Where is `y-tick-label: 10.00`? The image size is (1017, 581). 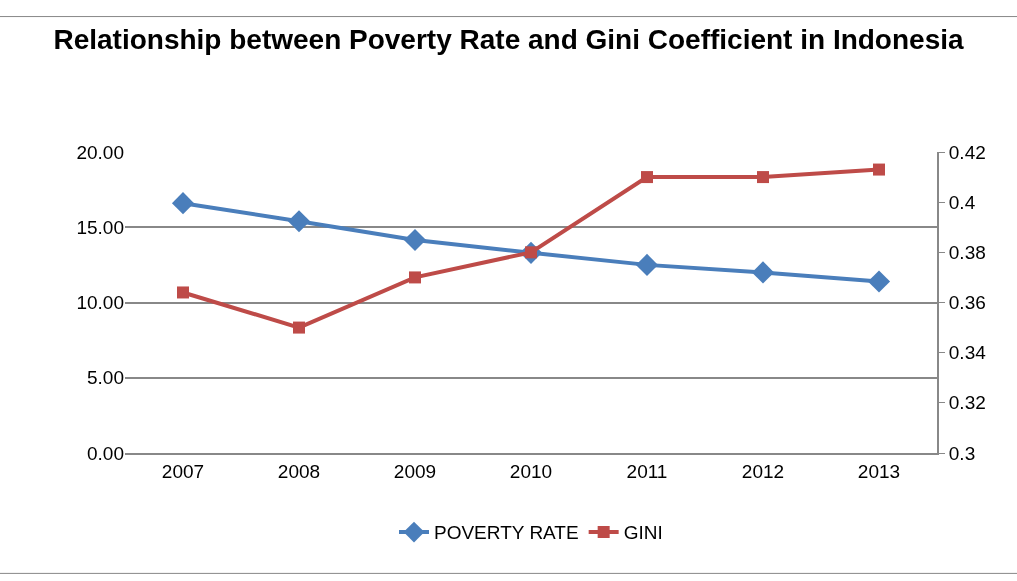 y-tick-label: 10.00 is located at coordinates (100, 303).